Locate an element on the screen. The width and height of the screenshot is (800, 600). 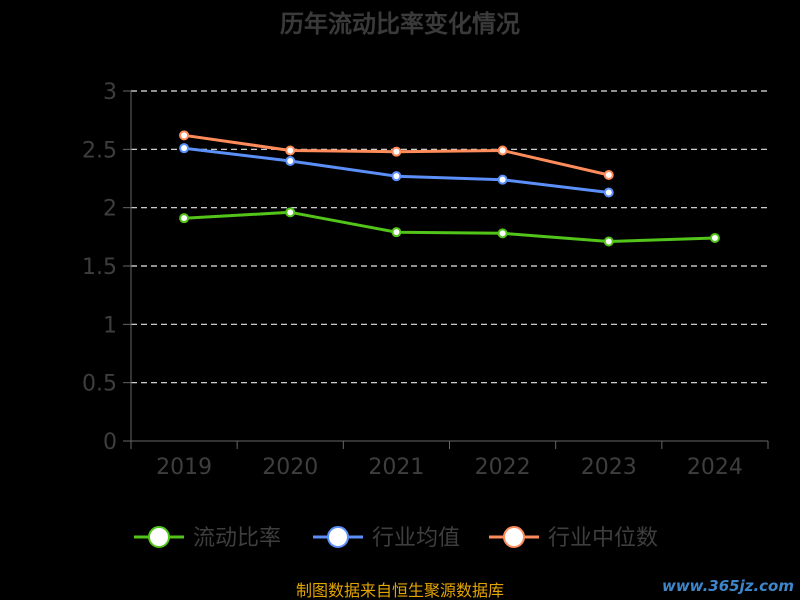
y-tick-label: 1.5 is located at coordinates (99, 267).